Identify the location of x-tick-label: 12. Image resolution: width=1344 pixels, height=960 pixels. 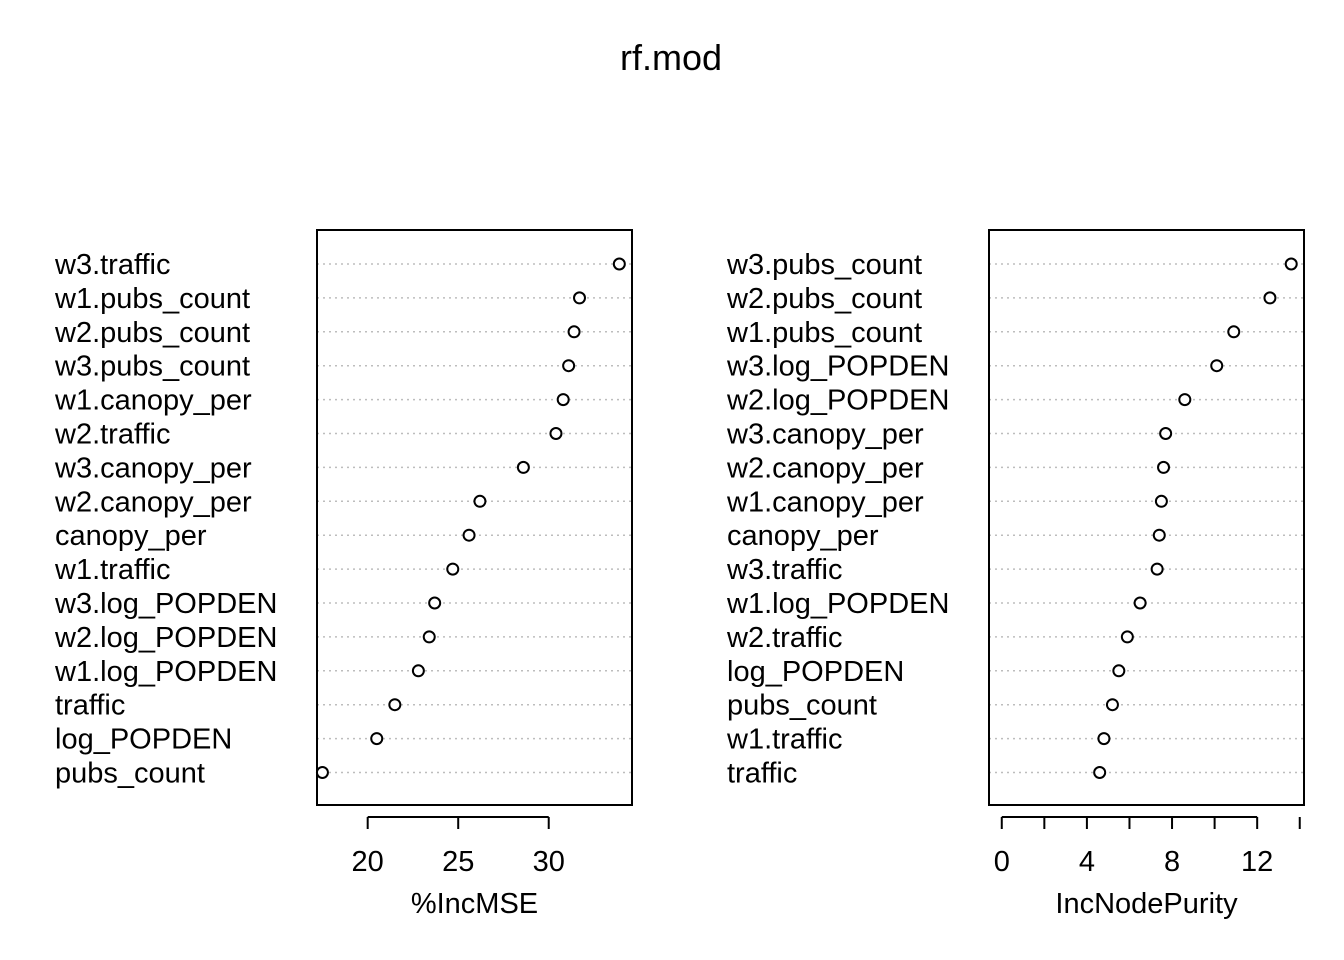
(1257, 862).